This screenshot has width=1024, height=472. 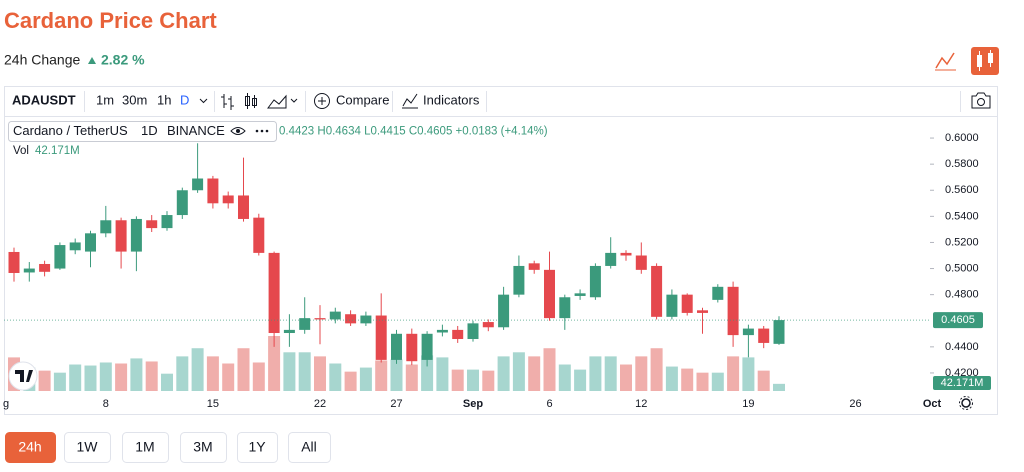 What do you see at coordinates (362, 99) in the screenshot?
I see `compare-label: Compare` at bounding box center [362, 99].